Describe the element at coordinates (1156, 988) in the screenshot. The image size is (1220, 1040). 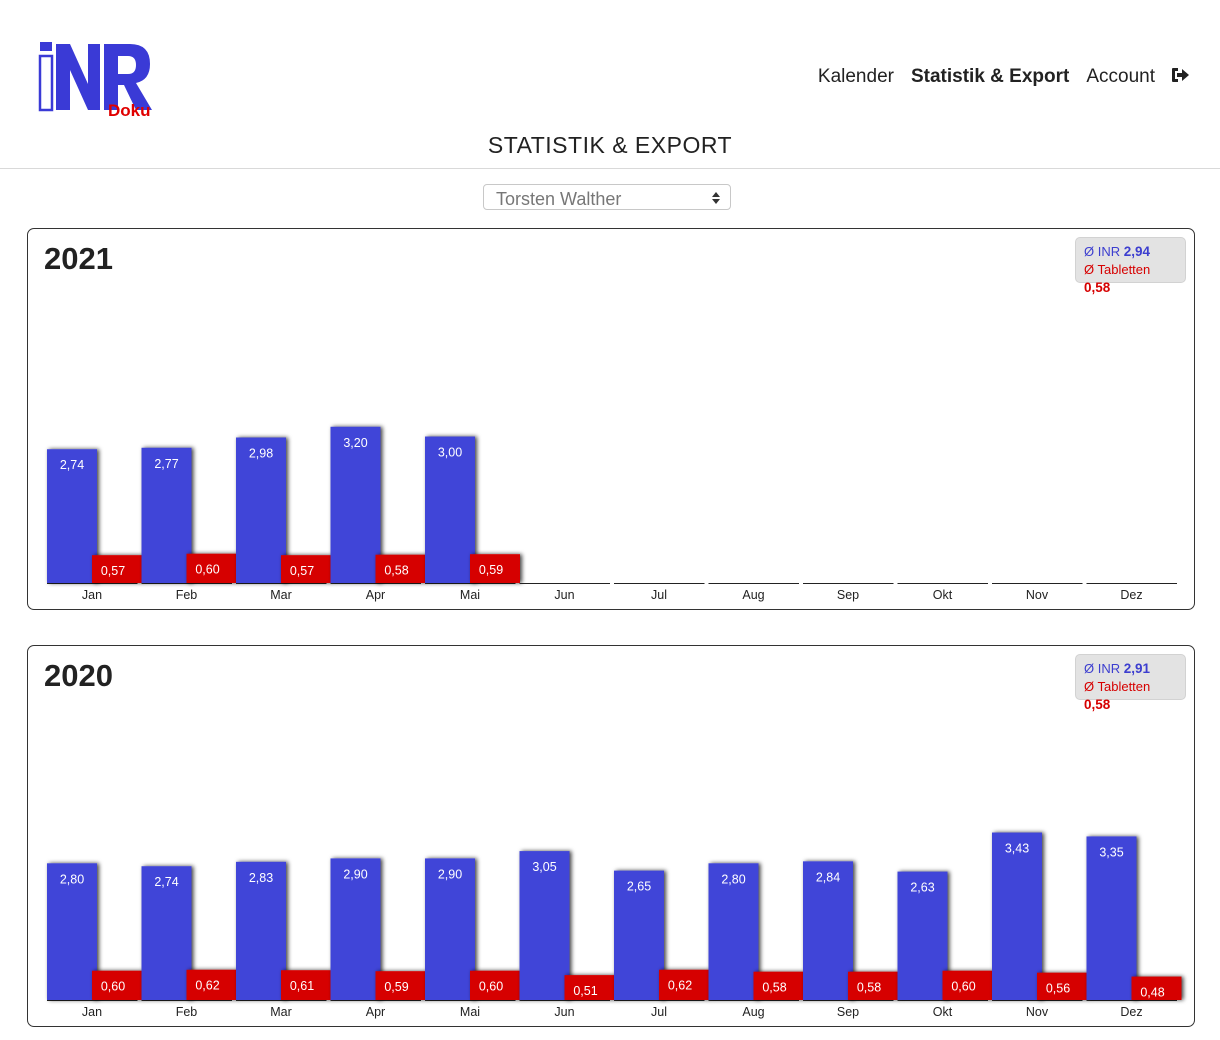
I see `bar-tabletten-dez` at that location.